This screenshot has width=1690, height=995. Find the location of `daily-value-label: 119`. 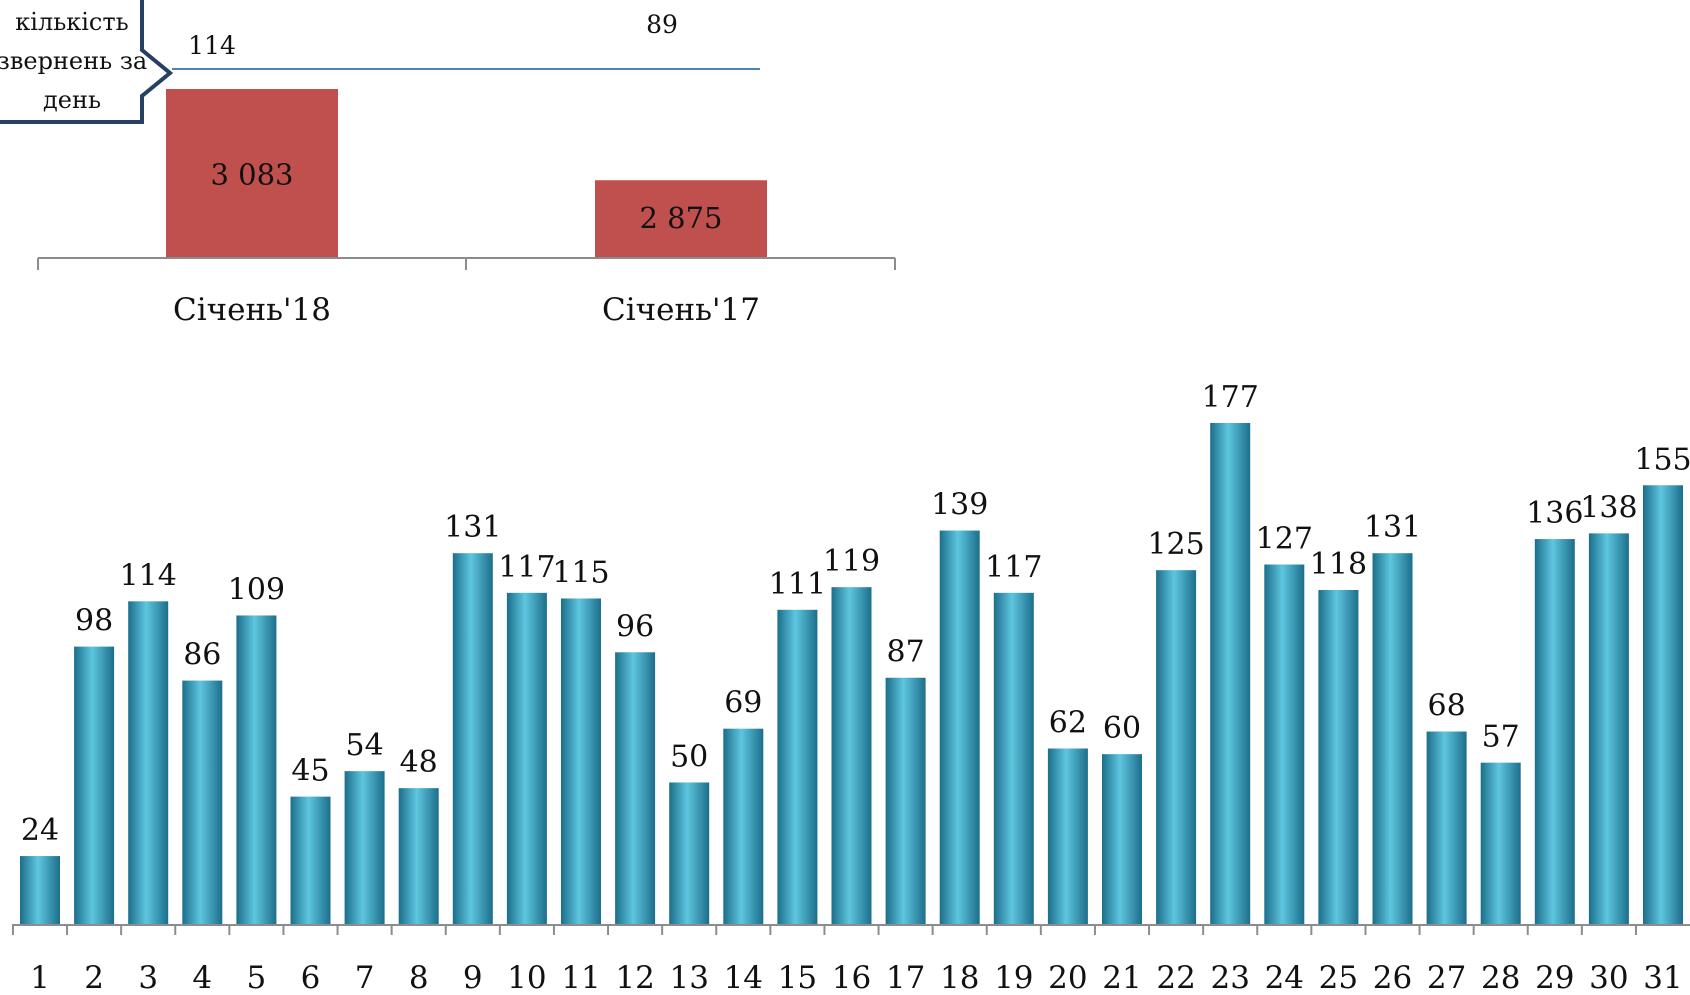

daily-value-label: 119 is located at coordinates (851, 561).